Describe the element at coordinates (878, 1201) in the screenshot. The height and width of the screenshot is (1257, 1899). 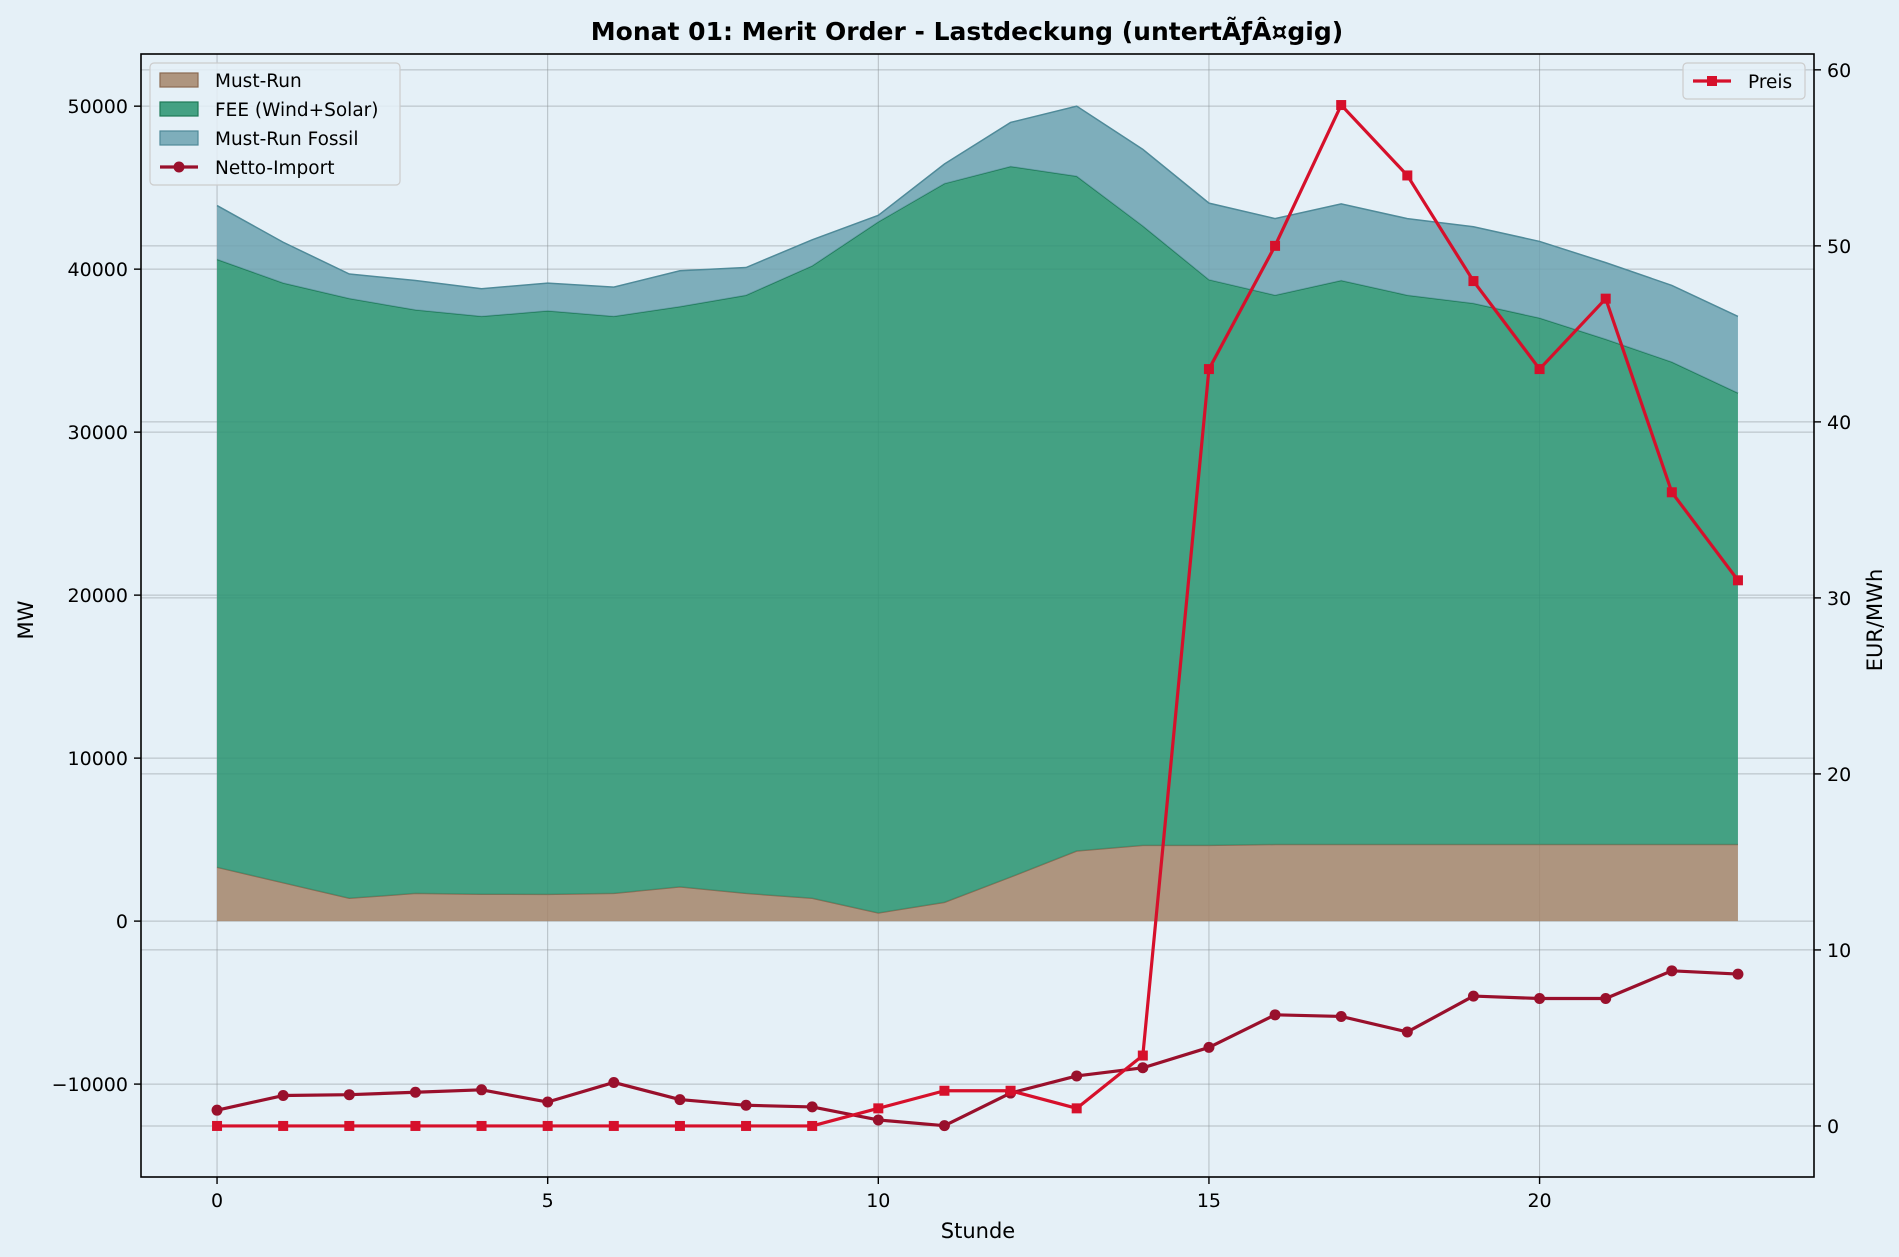
I see `x-tick-label: 10` at that location.